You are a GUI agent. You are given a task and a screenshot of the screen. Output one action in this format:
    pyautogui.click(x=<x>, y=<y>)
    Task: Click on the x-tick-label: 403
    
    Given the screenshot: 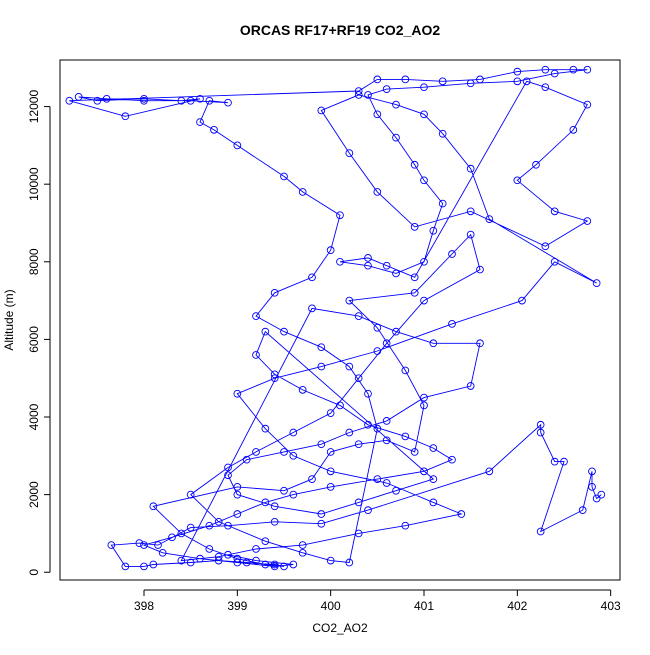 What is the action you would take?
    pyautogui.click(x=611, y=606)
    